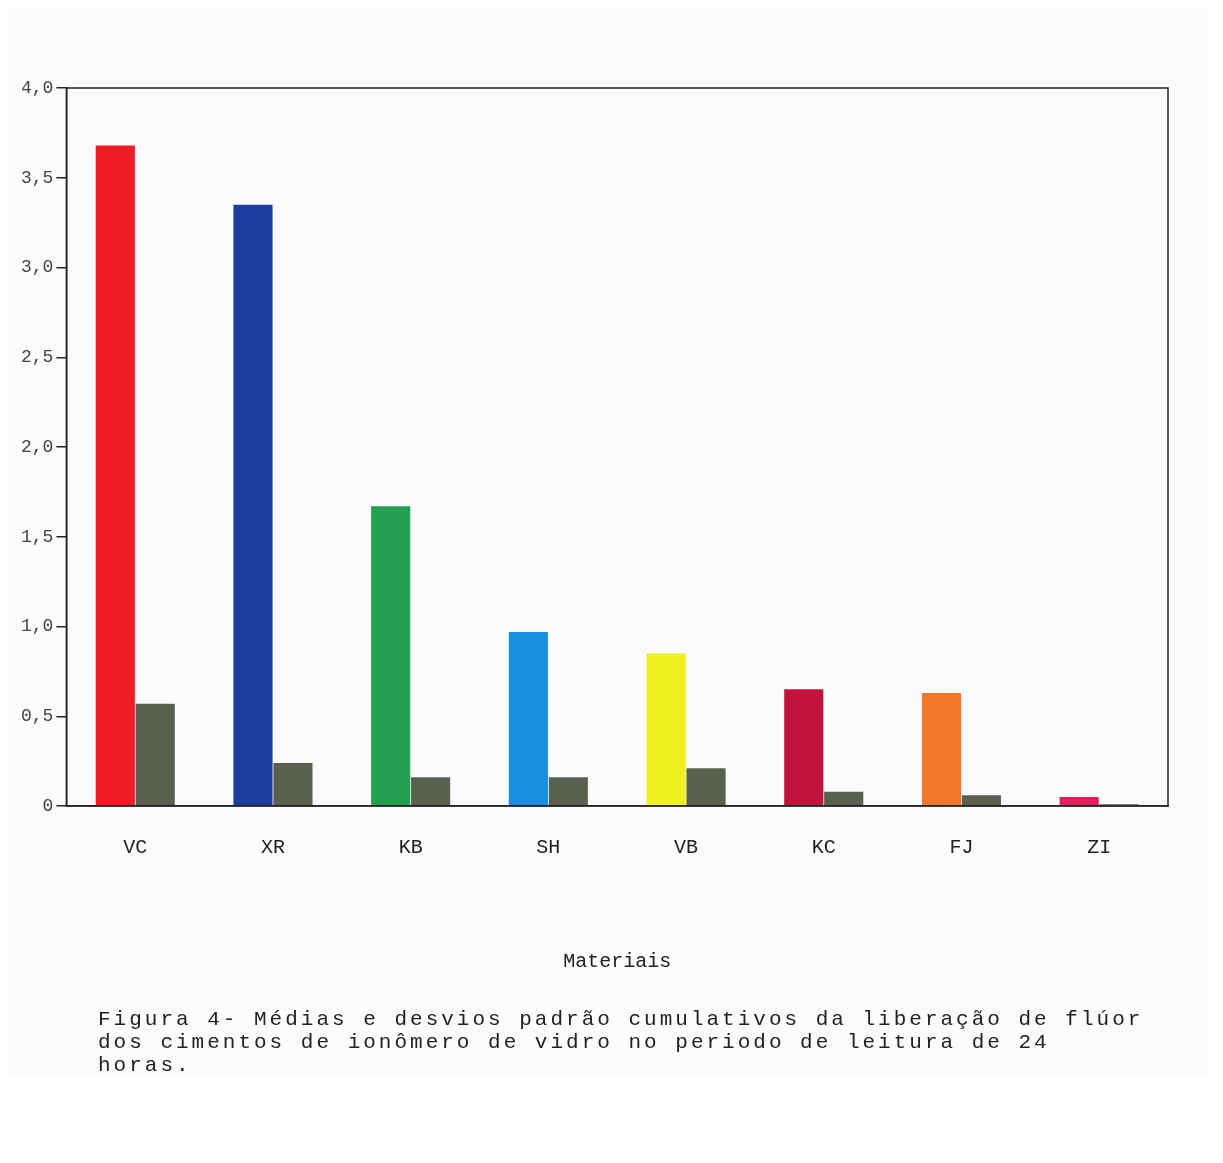  Describe the element at coordinates (37, 716) in the screenshot. I see `y-tick-label: 0,5` at that location.